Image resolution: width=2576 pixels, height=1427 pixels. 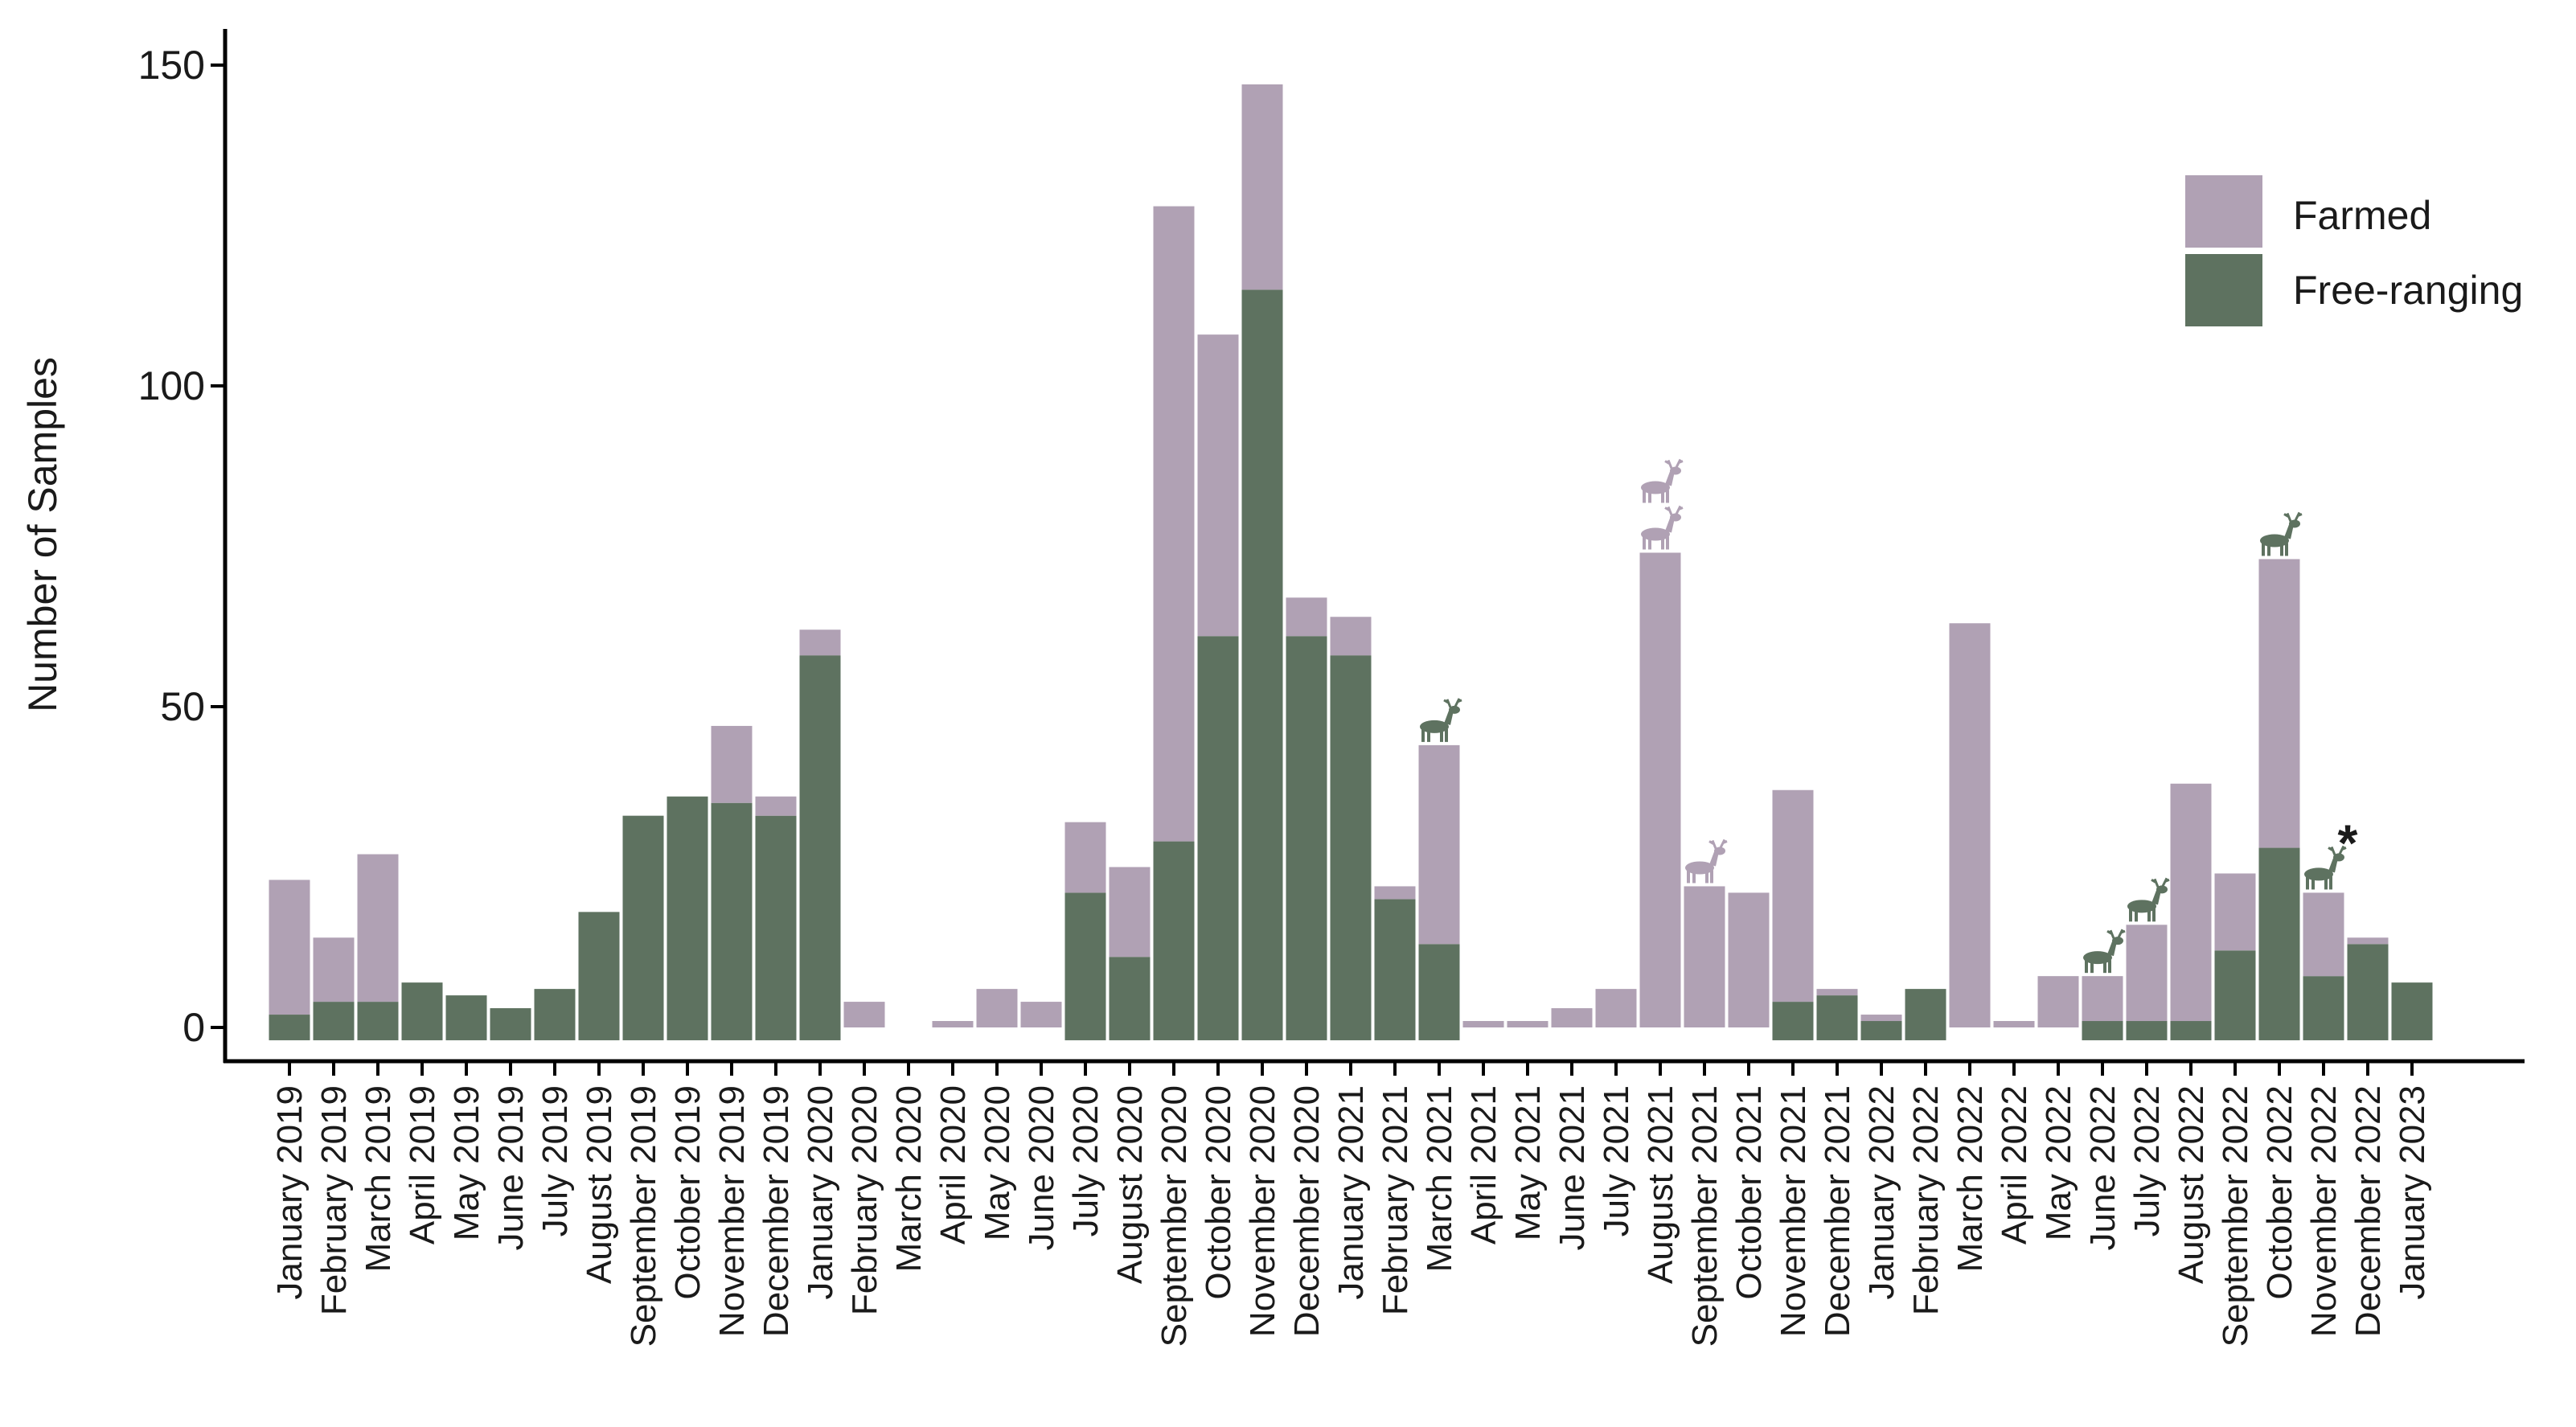 I want to click on x-tick-label: July 2019, so click(x=555, y=1160).